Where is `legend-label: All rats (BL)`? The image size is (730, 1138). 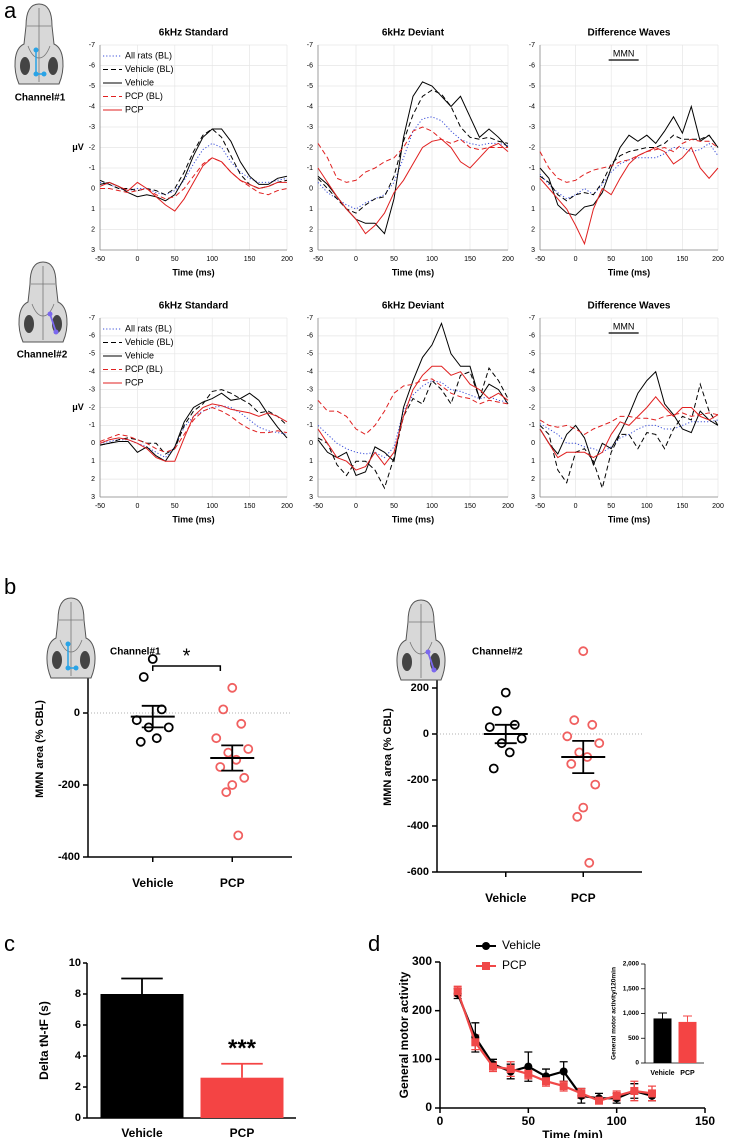 legend-label: All rats (BL) is located at coordinates (148, 328).